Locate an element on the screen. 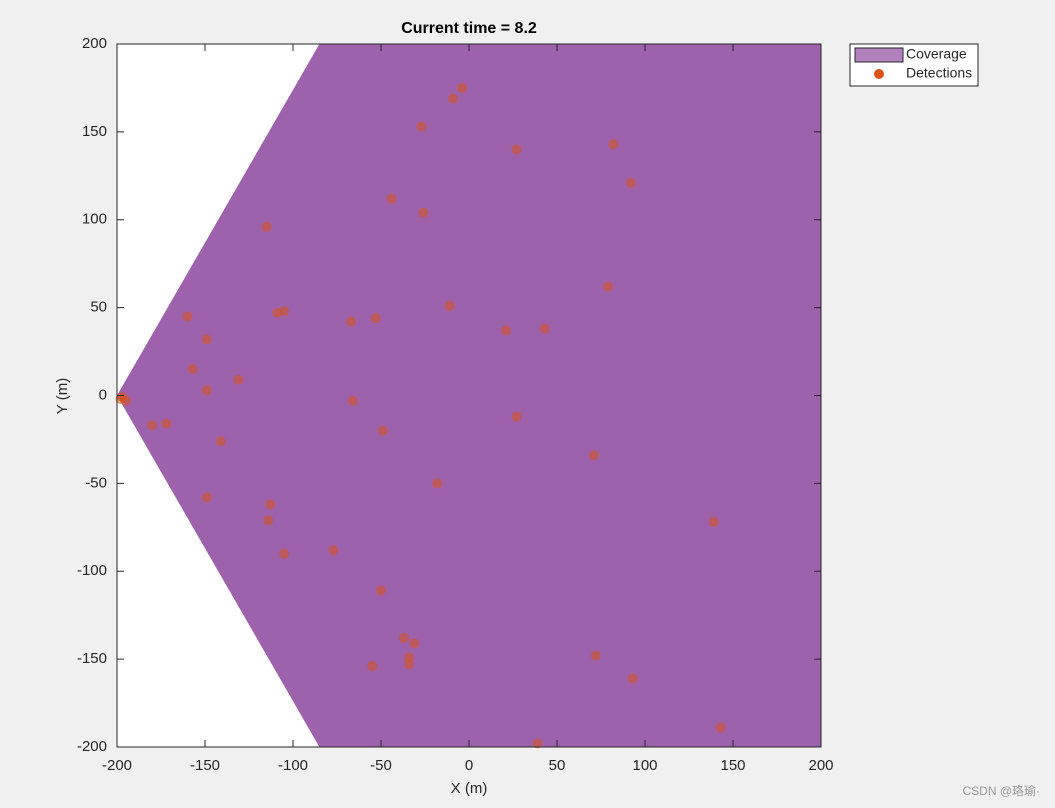  x-tick-label: 0 is located at coordinates (469, 765).